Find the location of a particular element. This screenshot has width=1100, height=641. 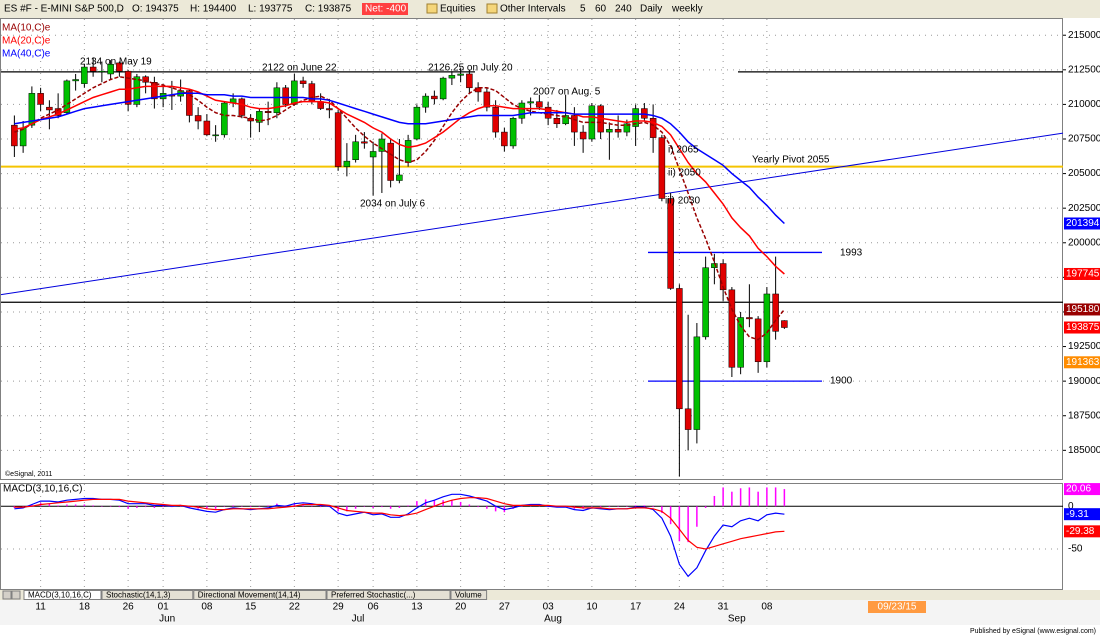

x-tick-label: 27 is located at coordinates (505, 607).